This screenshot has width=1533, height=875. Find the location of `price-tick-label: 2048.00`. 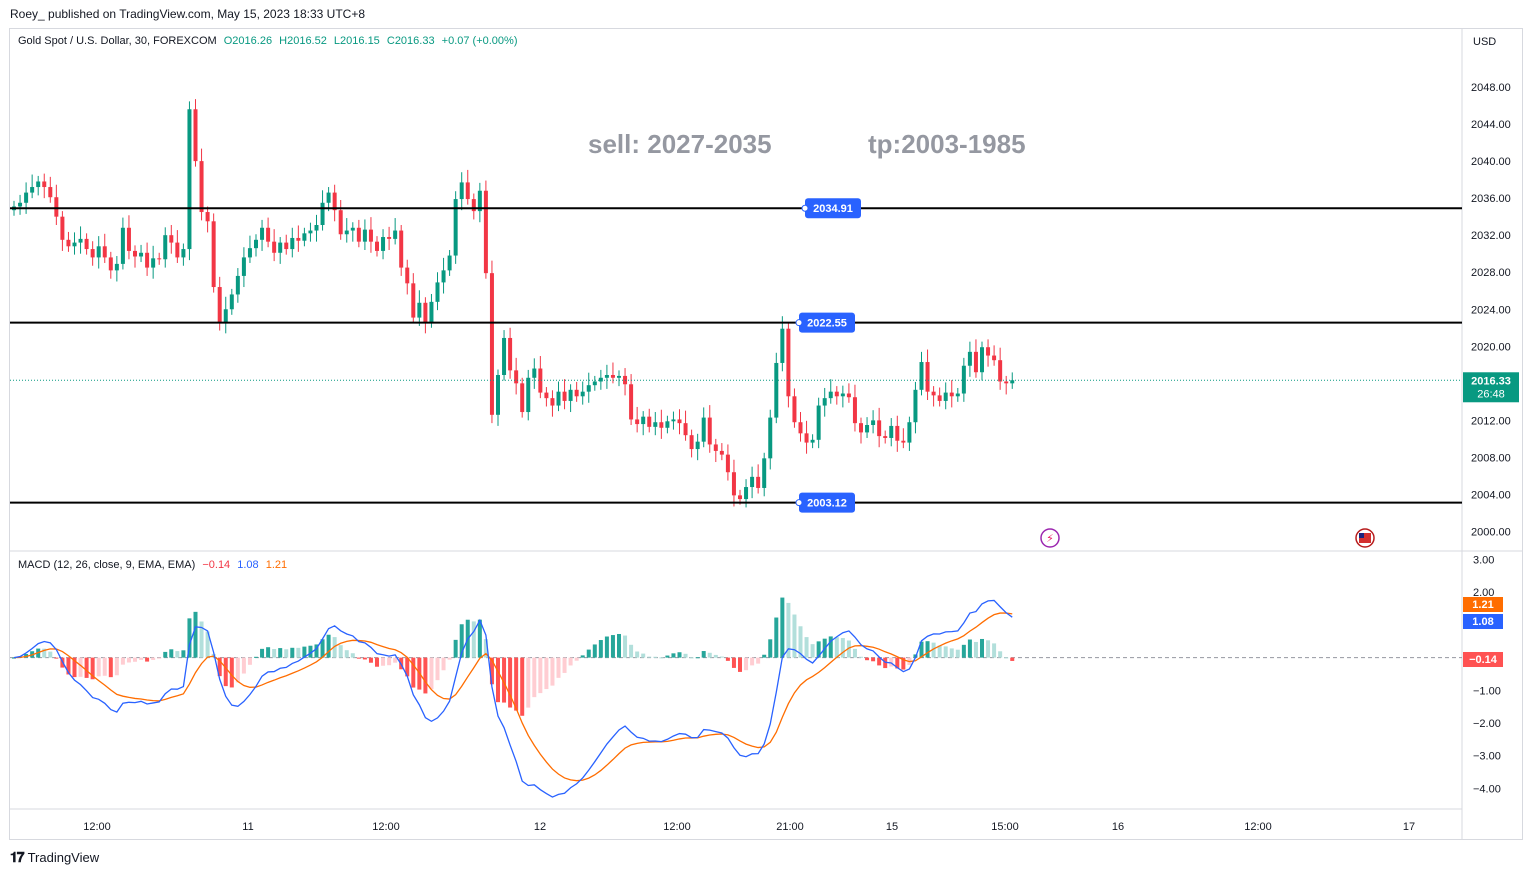

price-tick-label: 2048.00 is located at coordinates (1491, 88).